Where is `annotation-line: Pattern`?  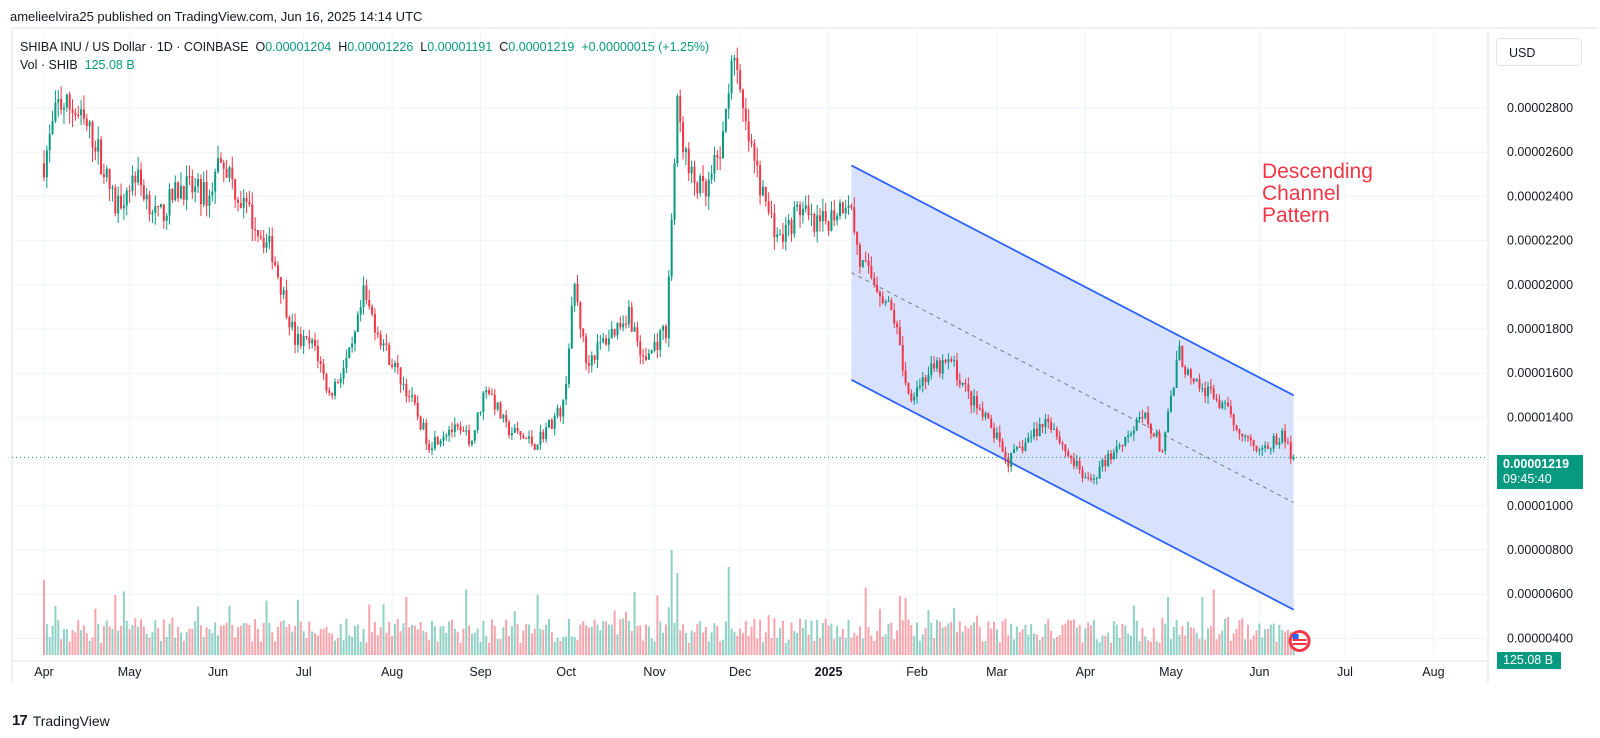 annotation-line: Pattern is located at coordinates (1296, 215).